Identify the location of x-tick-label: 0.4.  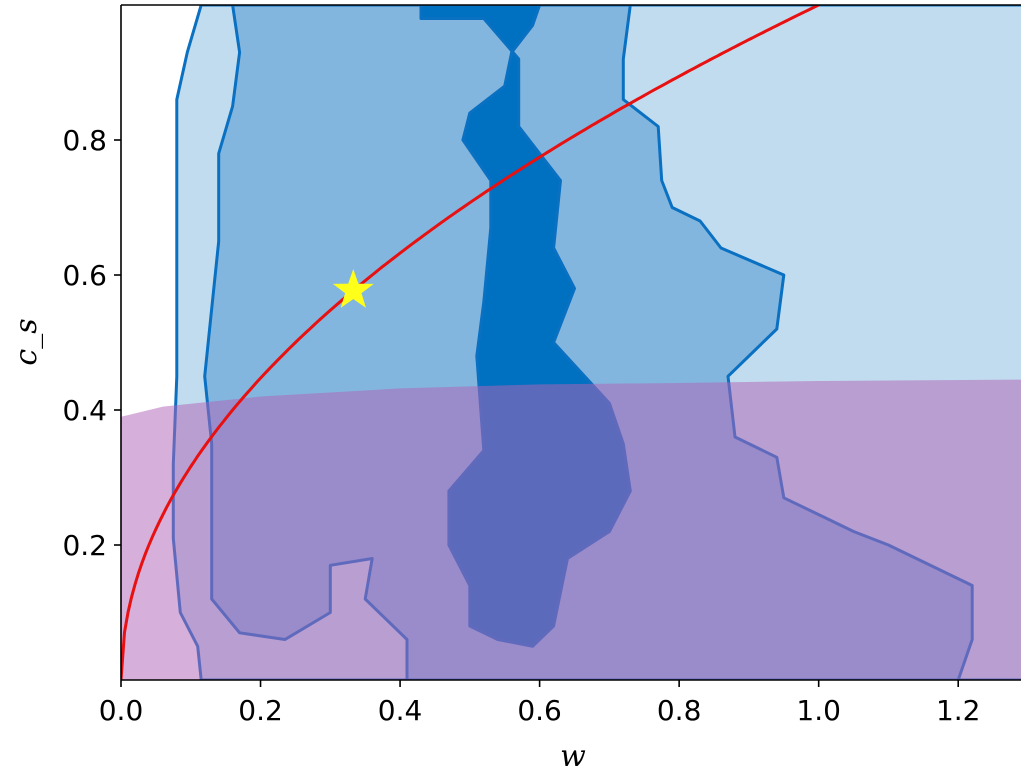
(400, 710).